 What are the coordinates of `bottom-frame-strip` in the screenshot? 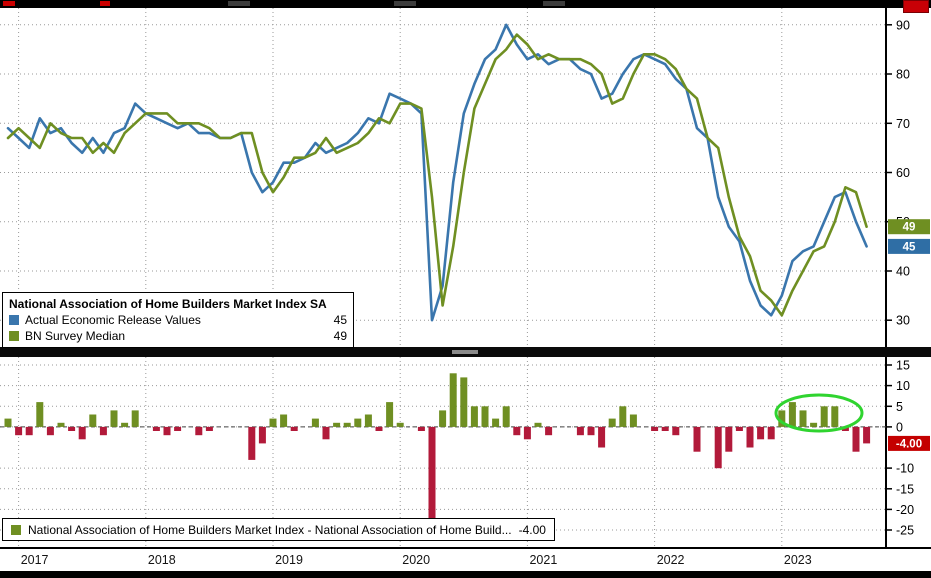 It's located at (465, 574).